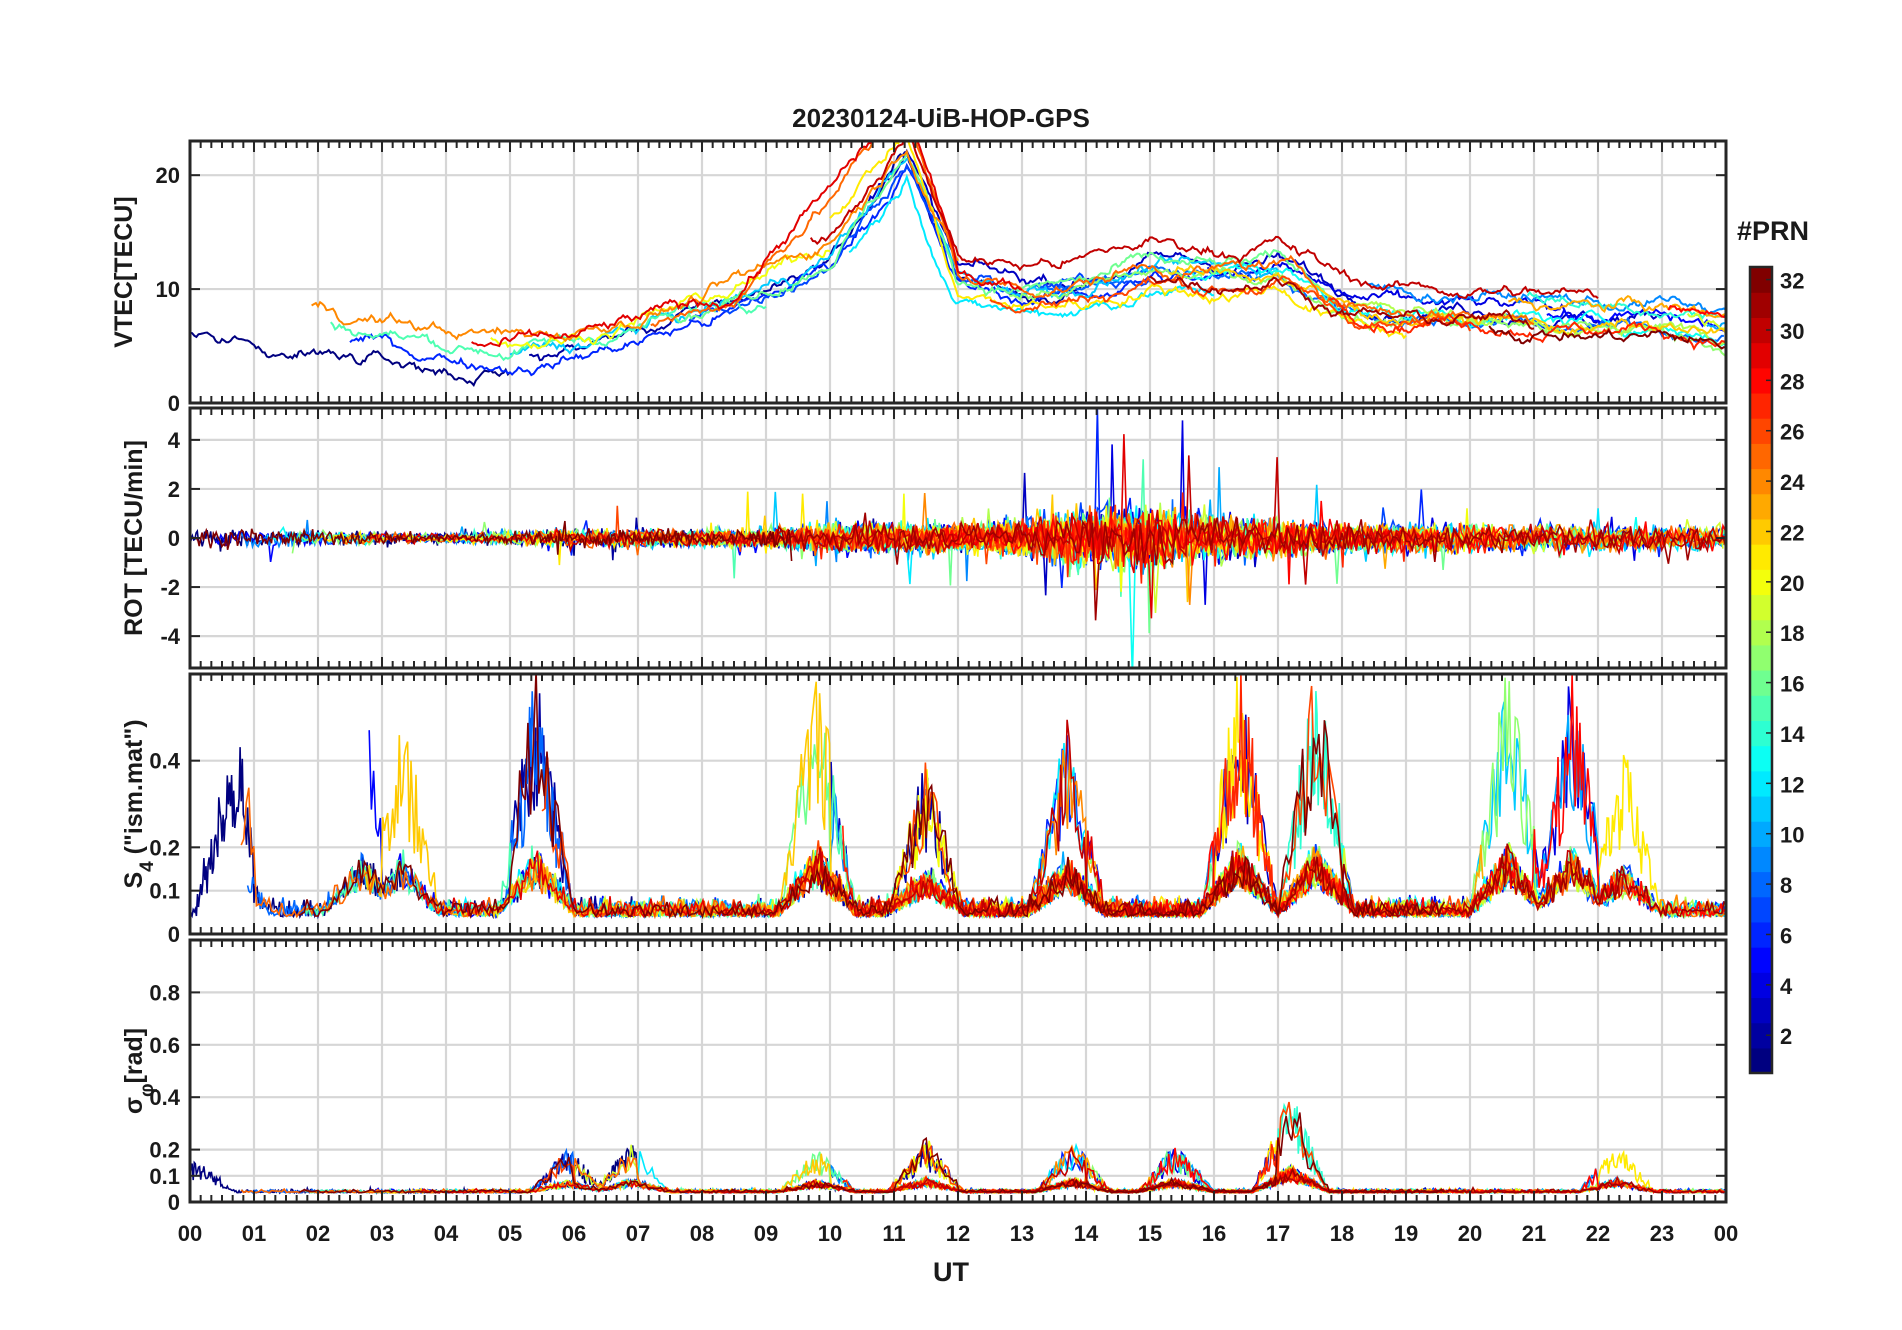 The width and height of the screenshot is (1902, 1330). What do you see at coordinates (1792, 734) in the screenshot?
I see `colorbar-tick-label: 14` at bounding box center [1792, 734].